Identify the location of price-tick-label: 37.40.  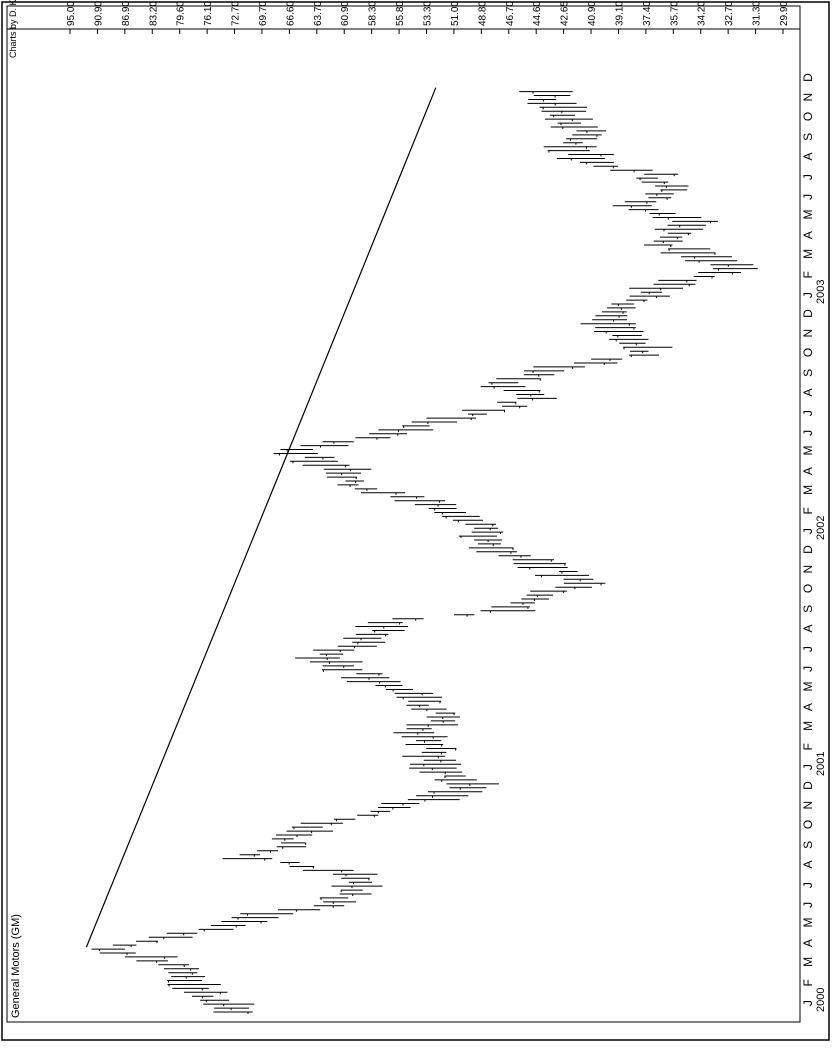
(647, 13).